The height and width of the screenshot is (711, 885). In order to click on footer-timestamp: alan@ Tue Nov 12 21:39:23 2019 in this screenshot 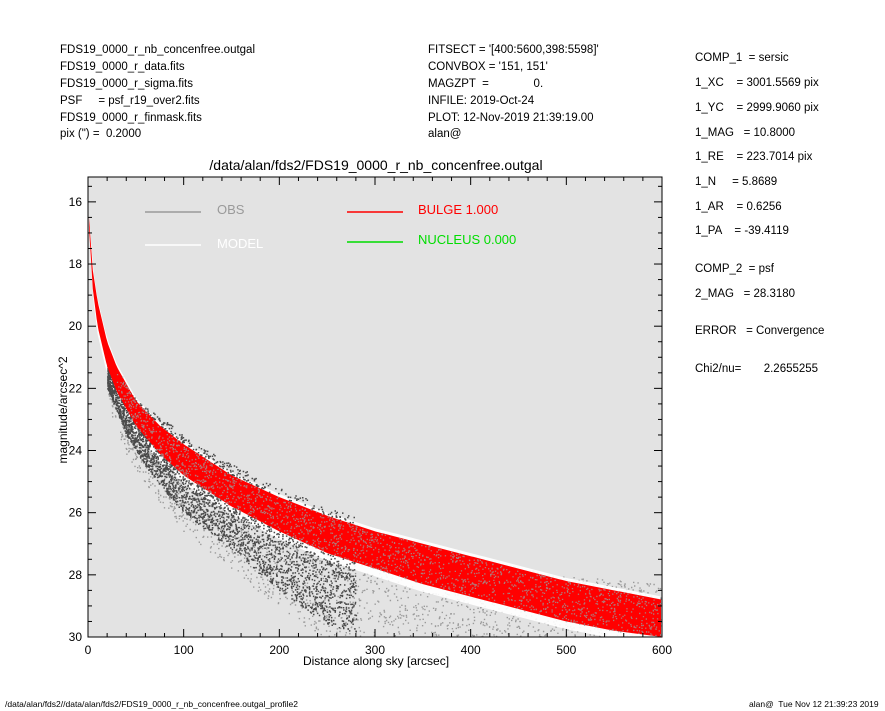, I will do `click(814, 704)`.